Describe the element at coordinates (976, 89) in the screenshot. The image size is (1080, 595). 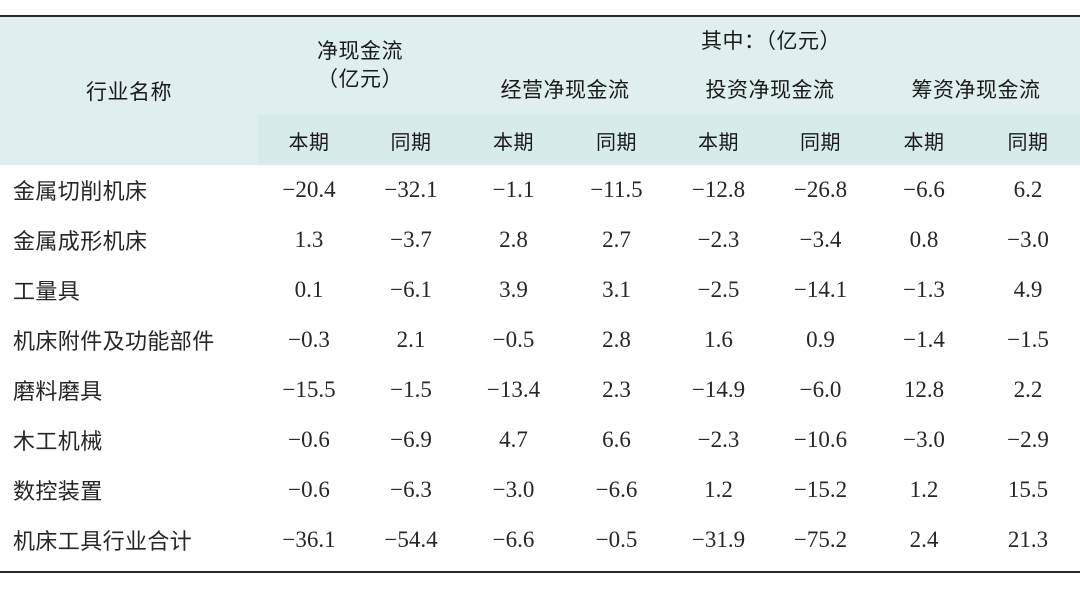
I see `header-financing-cashflow: 筹资净现金流` at that location.